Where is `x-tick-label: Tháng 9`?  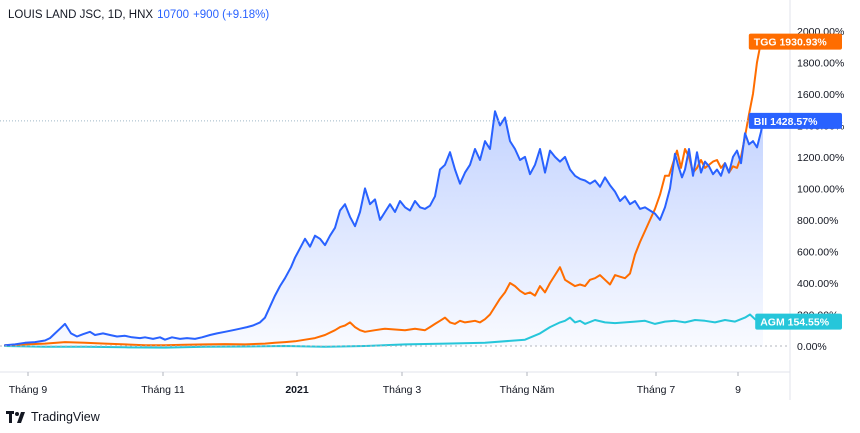 x-tick-label: Tháng 9 is located at coordinates (28, 390).